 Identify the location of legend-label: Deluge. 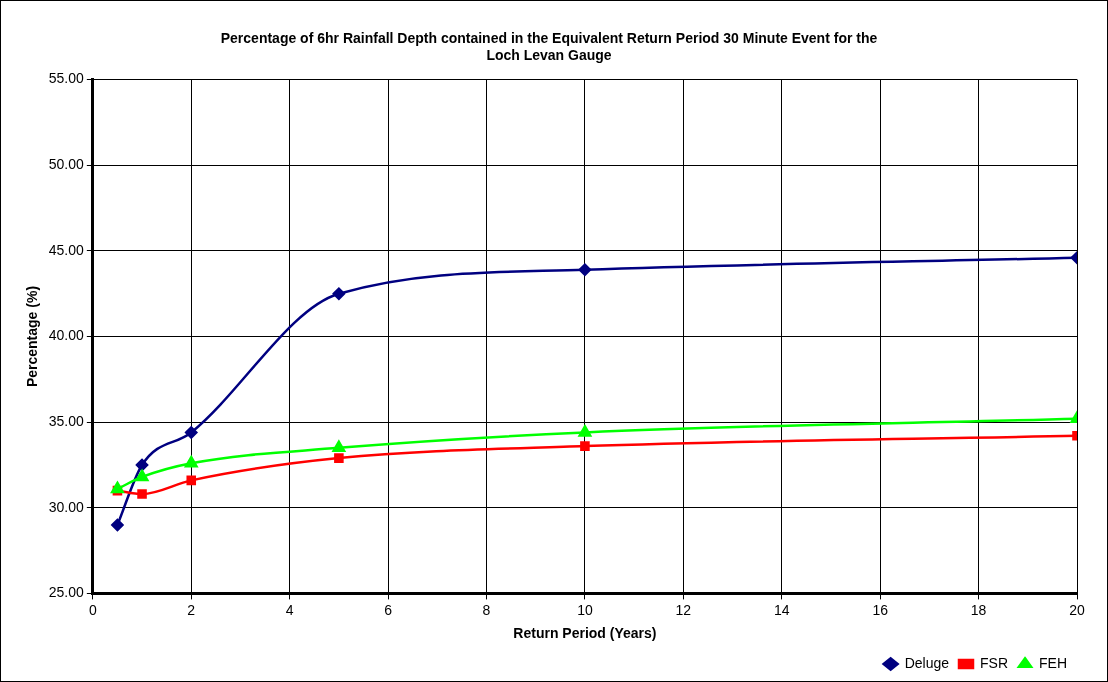
(927, 662).